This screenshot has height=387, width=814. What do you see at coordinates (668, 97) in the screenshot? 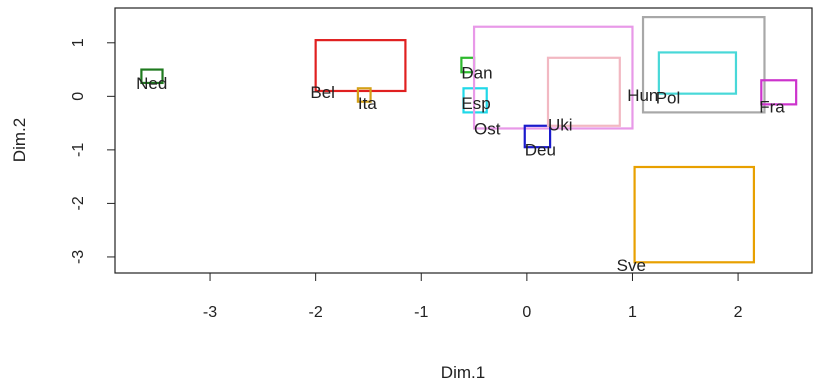
I see `point-label-pol: Pol` at bounding box center [668, 97].